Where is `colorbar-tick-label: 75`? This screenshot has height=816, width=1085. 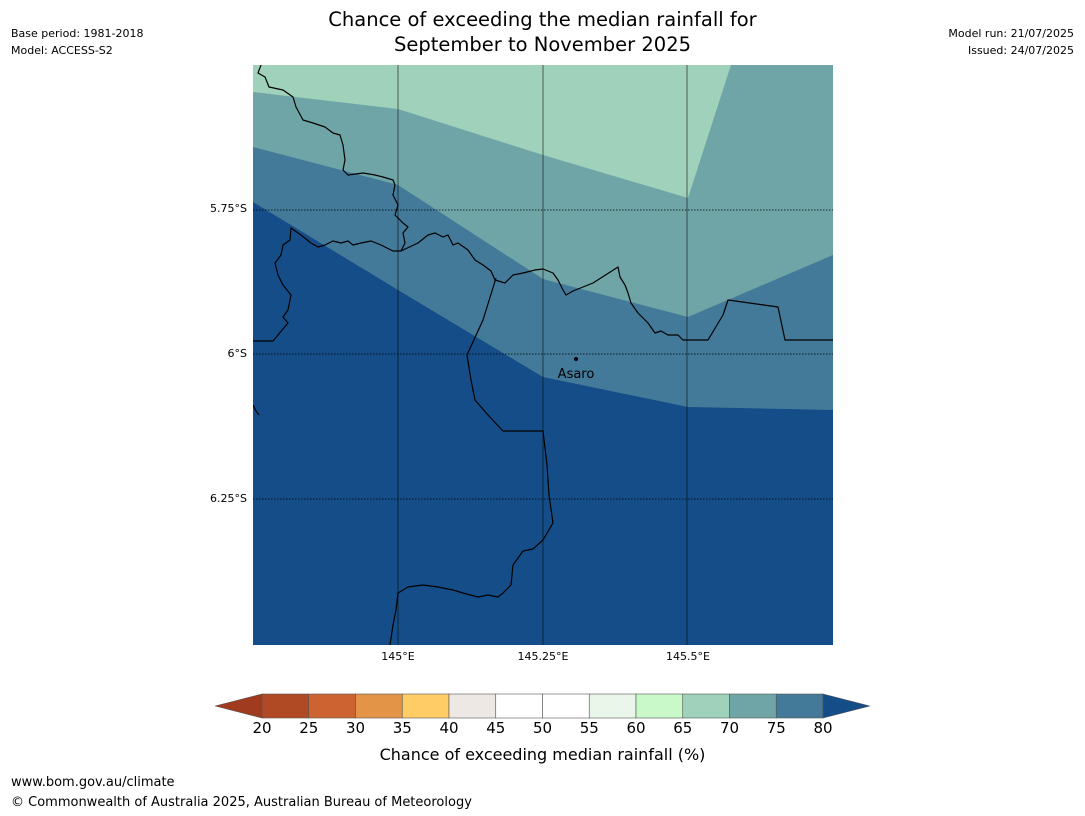 colorbar-tick-label: 75 is located at coordinates (776, 728).